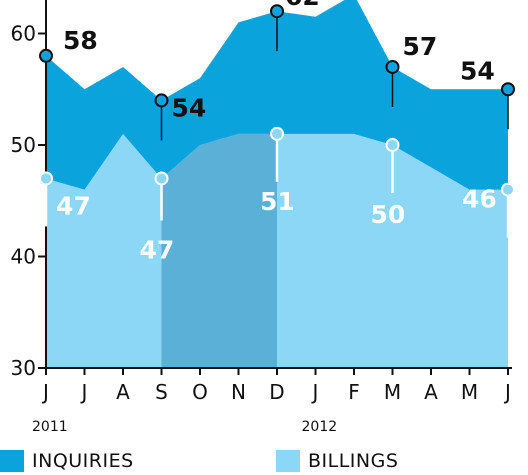 The width and height of the screenshot is (528, 475). Describe the element at coordinates (315, 392) in the screenshot. I see `x-tick-label-7: J` at that location.